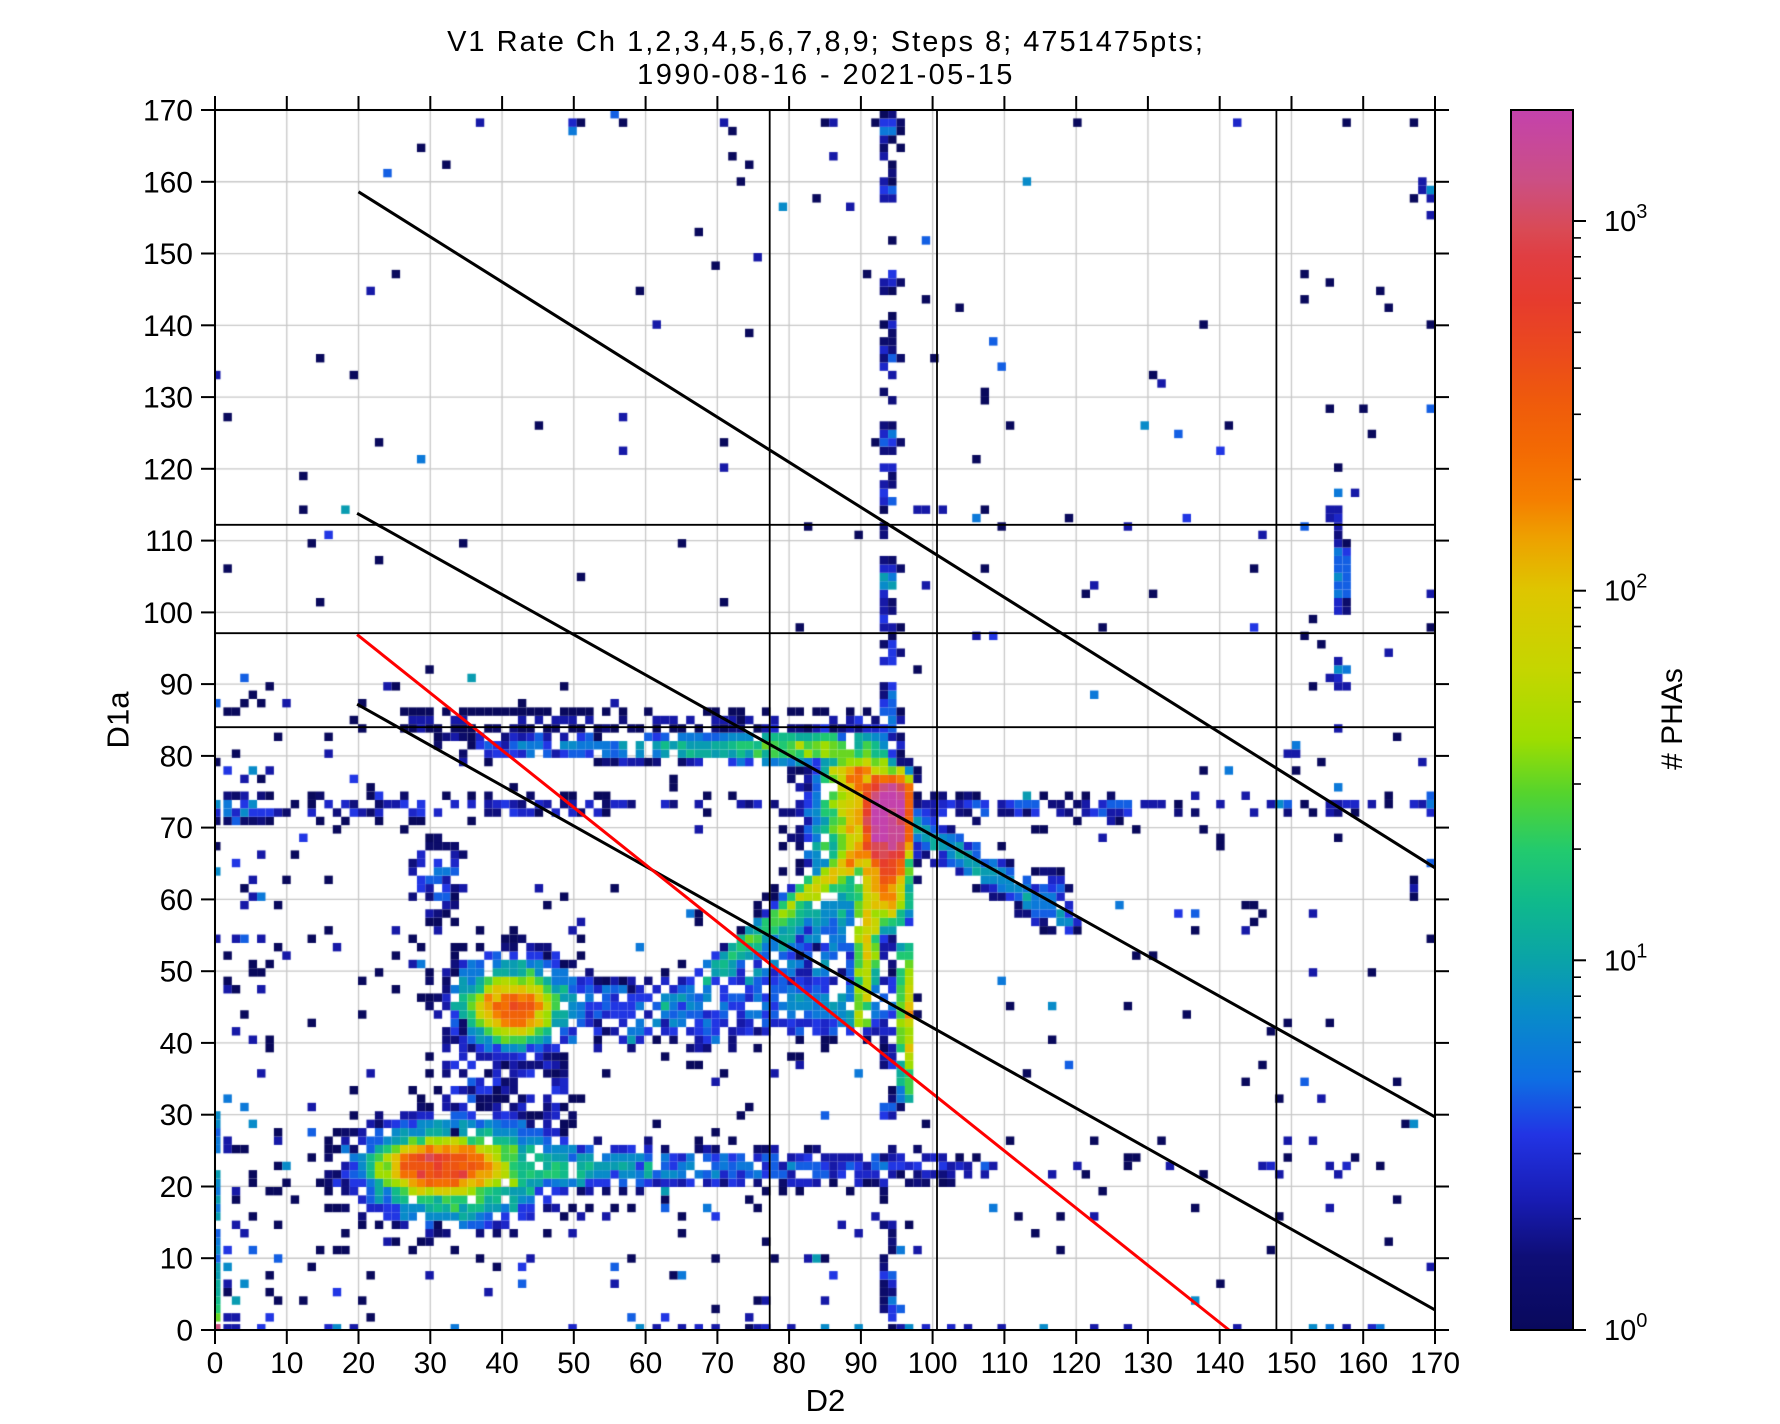 The height and width of the screenshot is (1424, 1780). What do you see at coordinates (826, 1400) in the screenshot?
I see `svg-text: D2` at bounding box center [826, 1400].